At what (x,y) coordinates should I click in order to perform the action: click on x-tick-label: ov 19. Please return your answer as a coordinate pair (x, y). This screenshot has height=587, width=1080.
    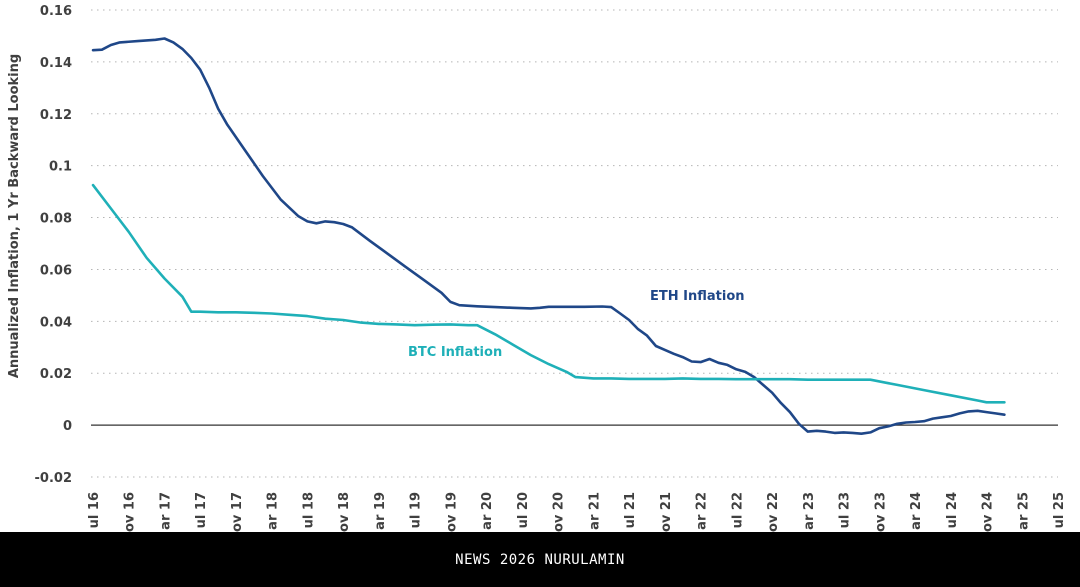
    Looking at the image, I should click on (451, 512).